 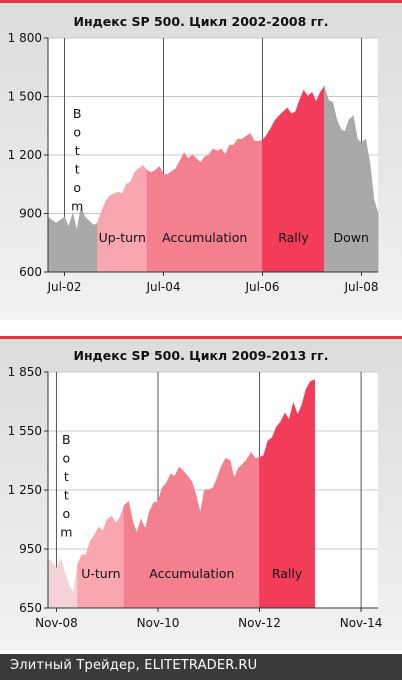 What do you see at coordinates (351, 179) in the screenshot?
I see `area-segment-down` at bounding box center [351, 179].